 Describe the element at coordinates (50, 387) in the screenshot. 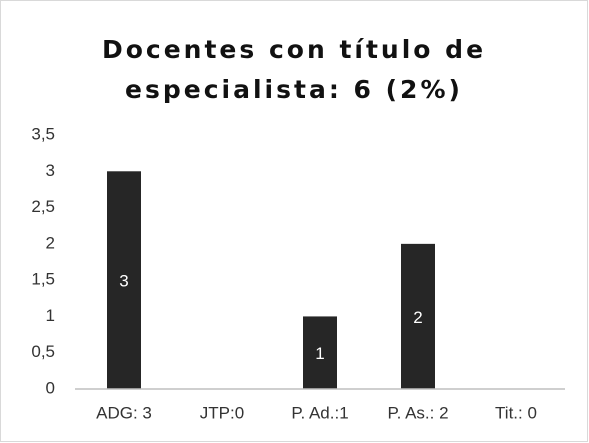

I see `y-tick-label: 0` at that location.